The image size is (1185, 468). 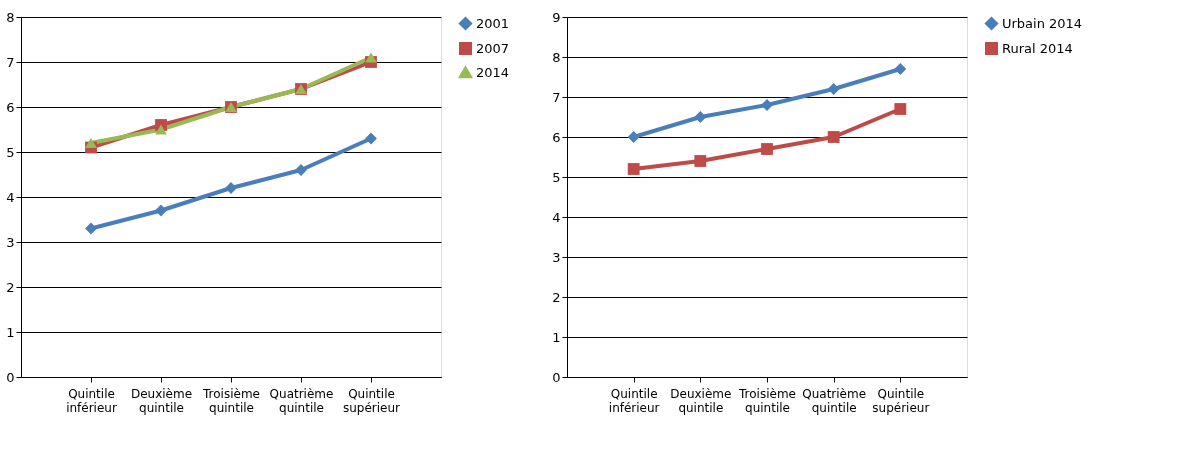 I want to click on legend-label: 2014, so click(x=493, y=72).